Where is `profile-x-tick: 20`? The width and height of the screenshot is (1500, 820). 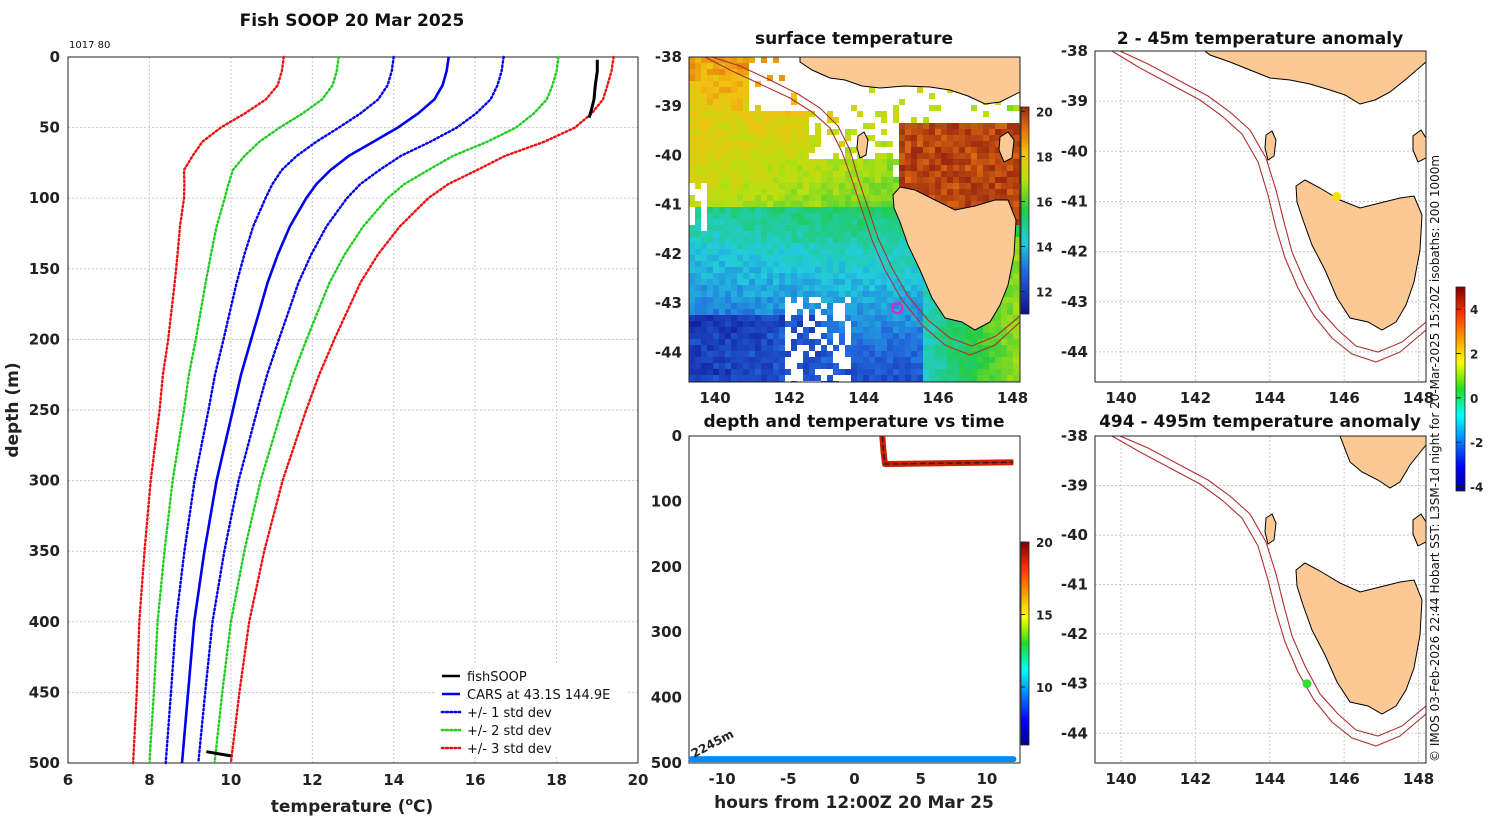
profile-x-tick: 20 is located at coordinates (638, 780).